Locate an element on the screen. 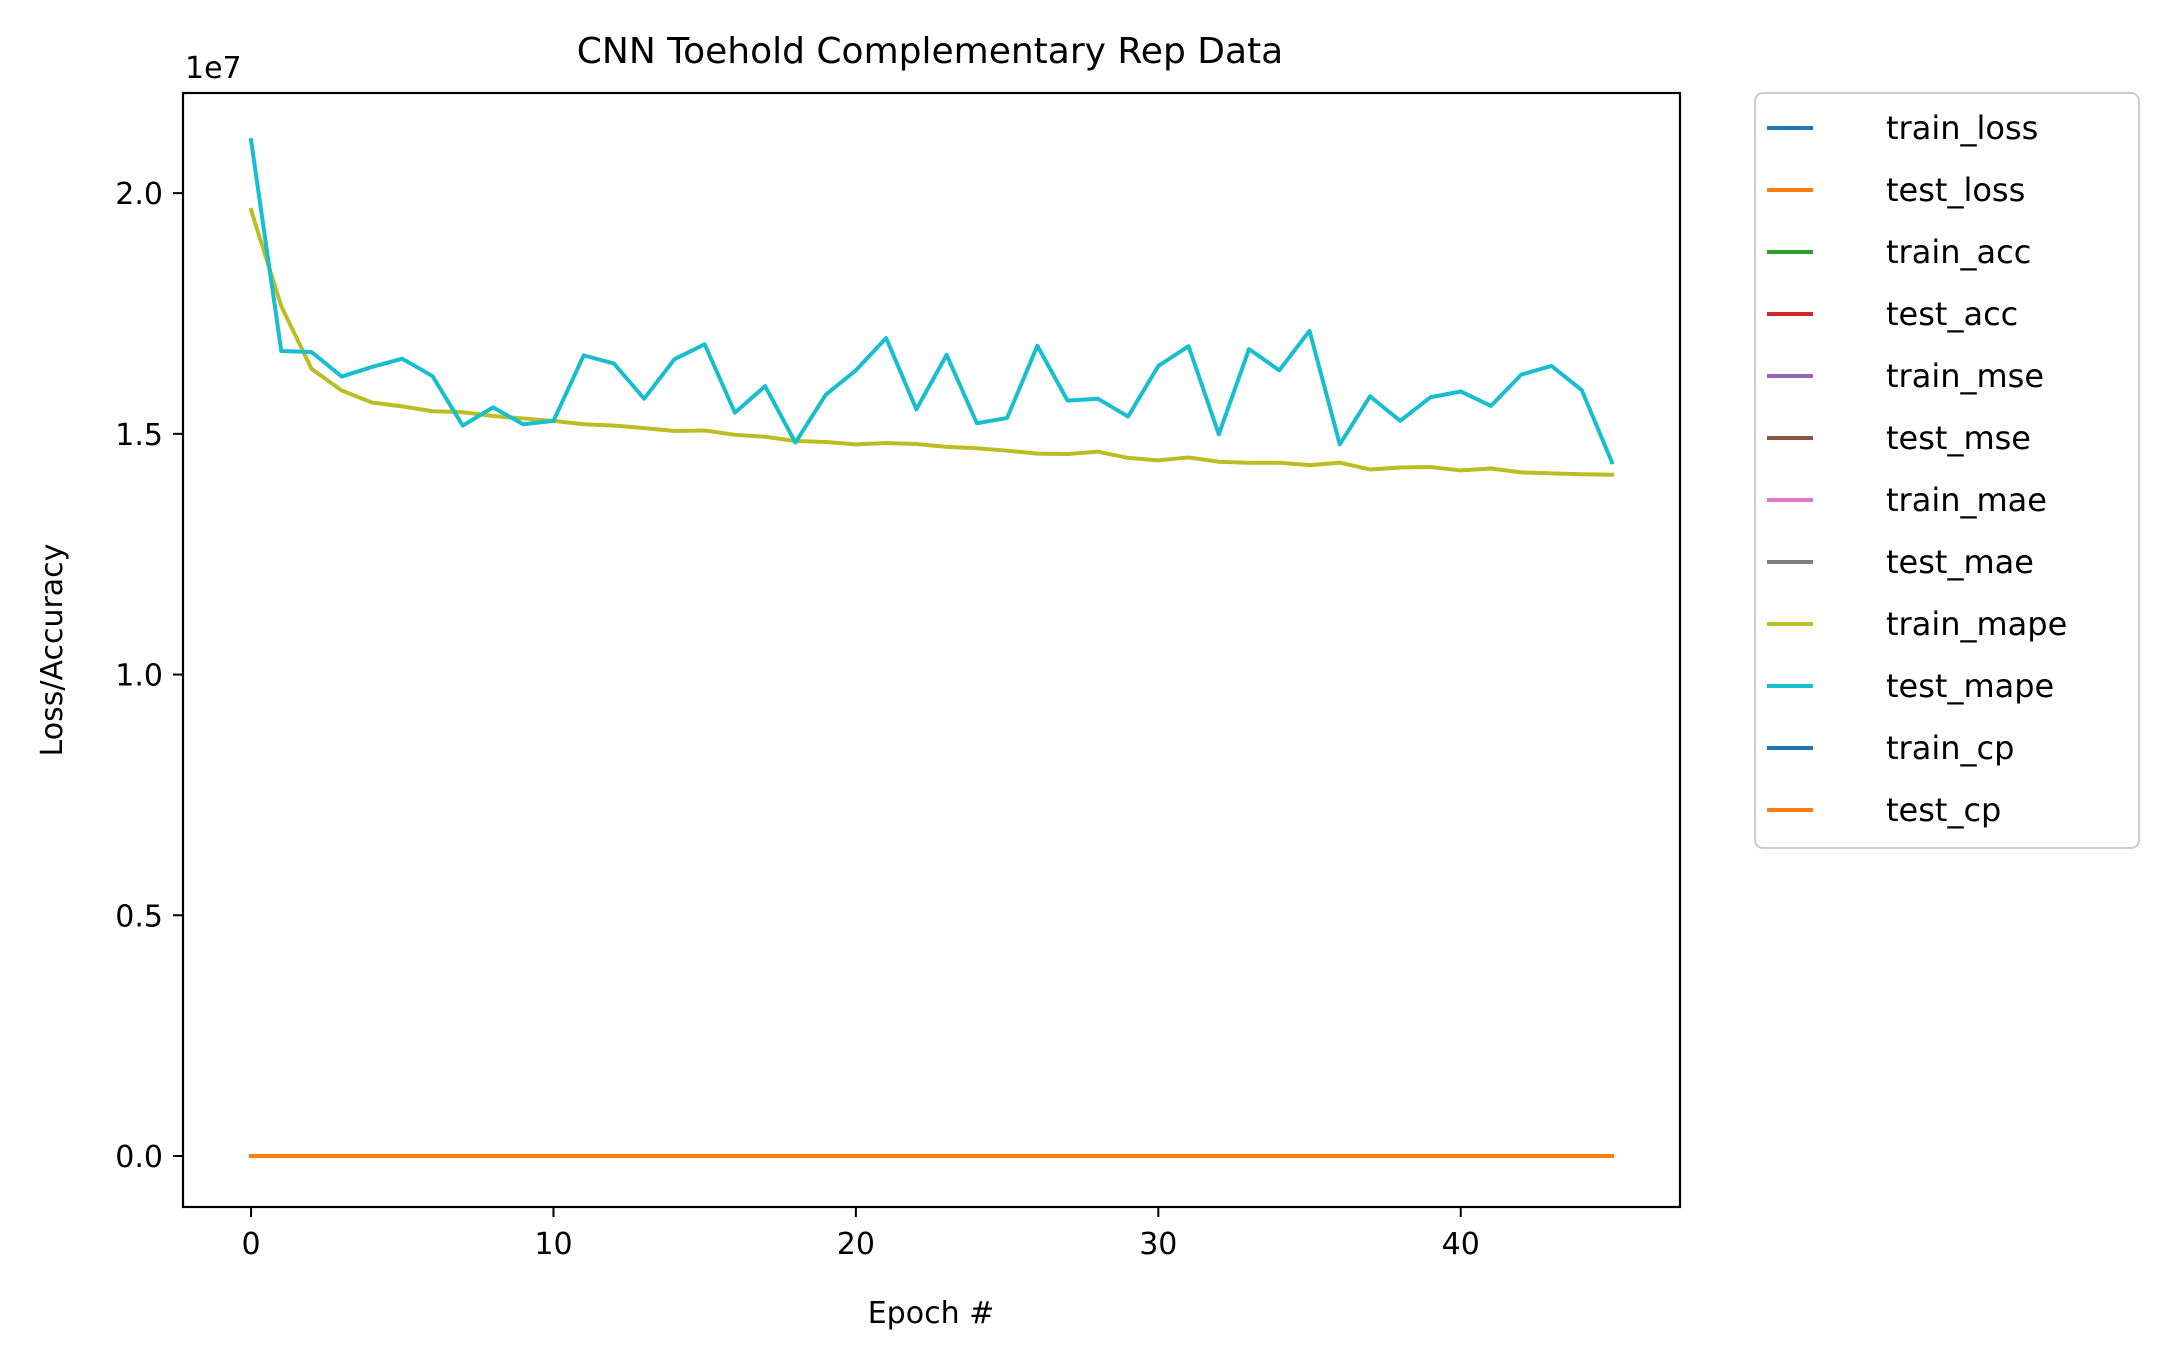 The width and height of the screenshot is (2160, 1357). y-tick-label: 2.0 is located at coordinates (139, 194).